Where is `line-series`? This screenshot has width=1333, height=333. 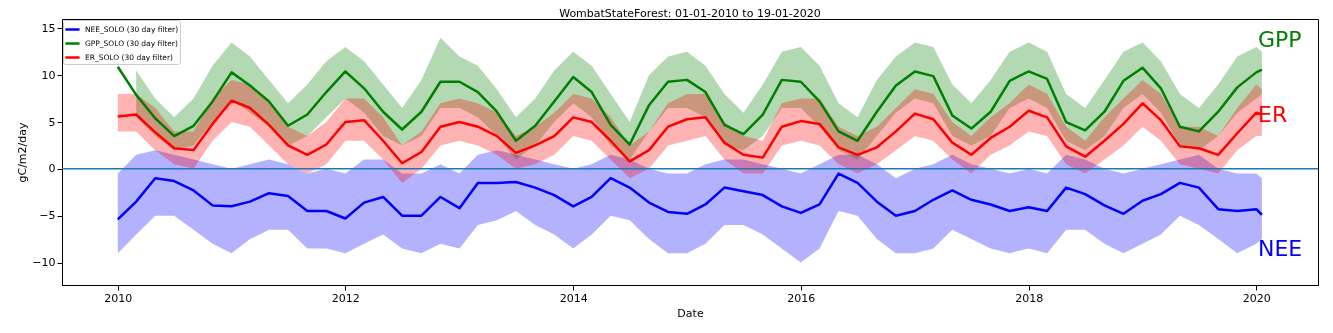
line-series is located at coordinates (690, 196).